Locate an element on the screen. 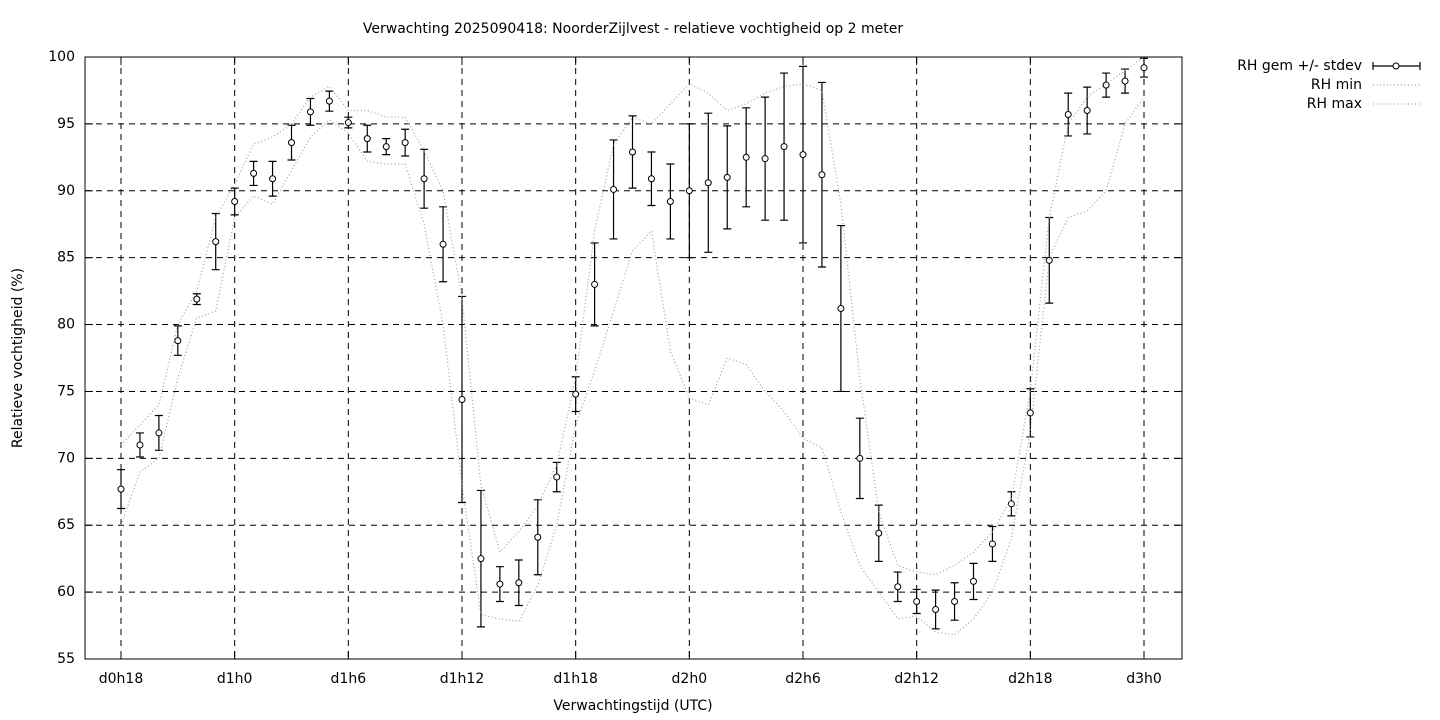 The image size is (1440, 720). y-axis-label: Relatieve vochtigheid (%) is located at coordinates (18, 358).